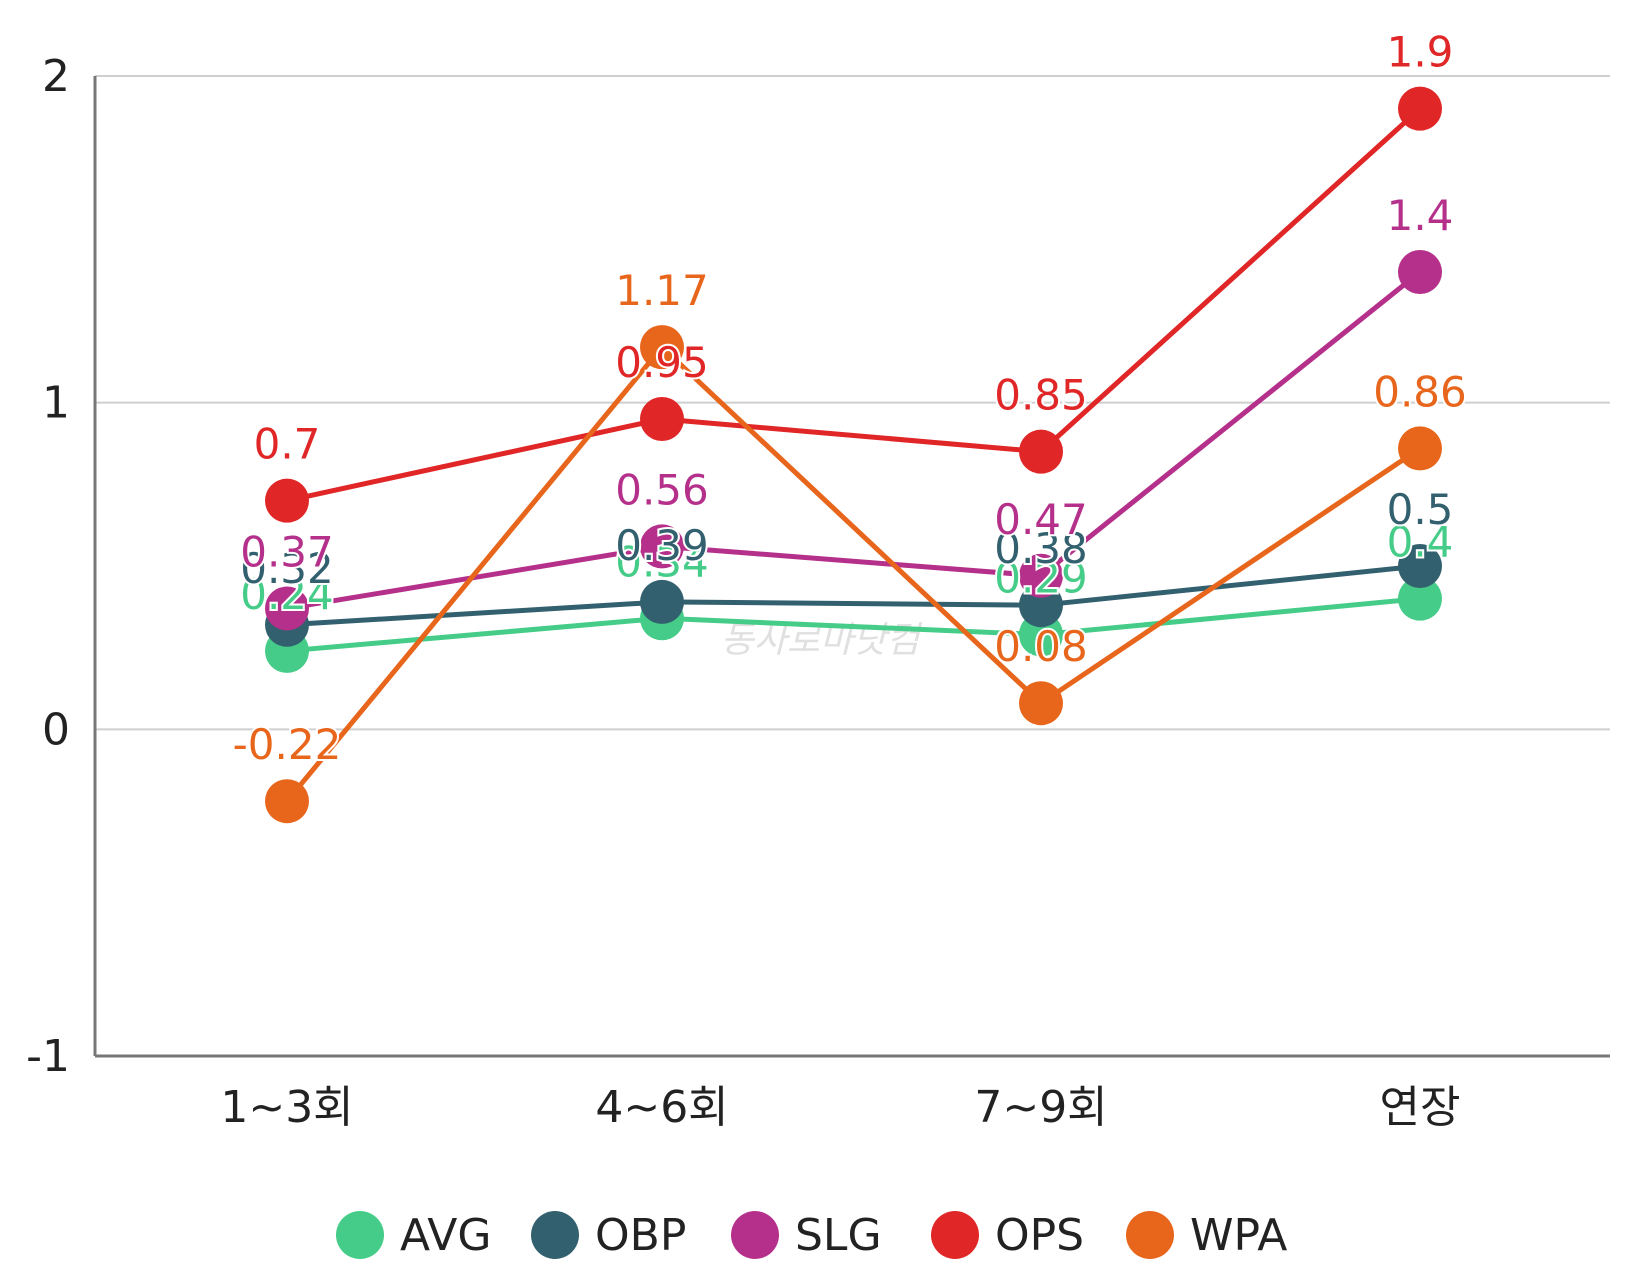 The height and width of the screenshot is (1284, 1643). Describe the element at coordinates (287, 551) in the screenshot. I see `data-label-slg: 0.37` at that location.